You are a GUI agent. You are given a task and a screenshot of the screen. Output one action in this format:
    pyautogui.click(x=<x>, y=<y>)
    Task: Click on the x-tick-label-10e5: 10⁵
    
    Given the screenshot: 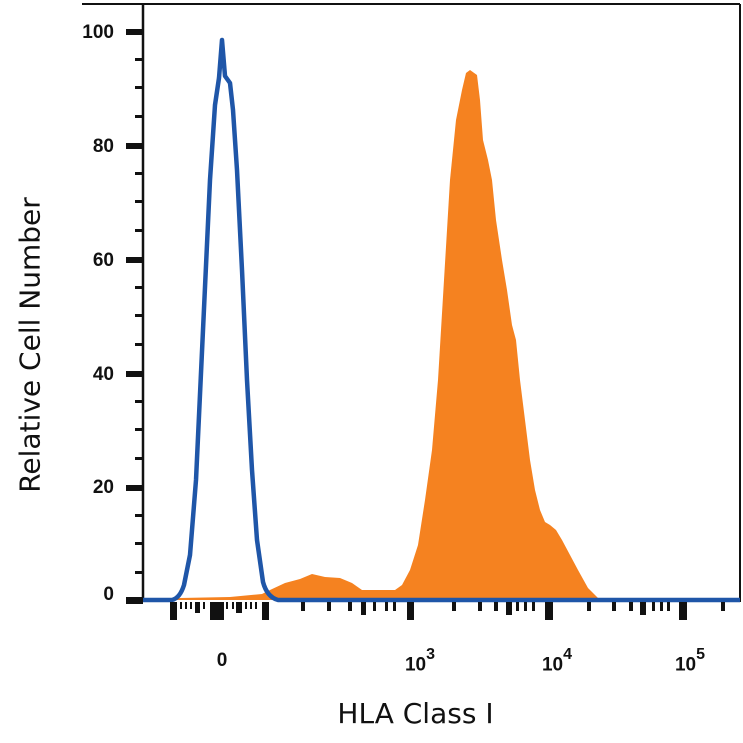 What is the action you would take?
    pyautogui.click(x=689, y=661)
    